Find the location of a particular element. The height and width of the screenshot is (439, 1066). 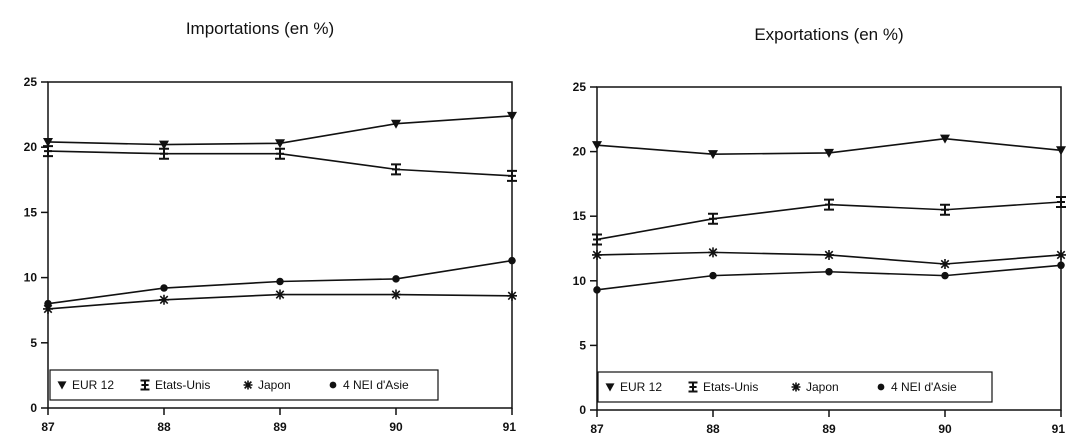

chart-title: Importations (en %) is located at coordinates (260, 28).